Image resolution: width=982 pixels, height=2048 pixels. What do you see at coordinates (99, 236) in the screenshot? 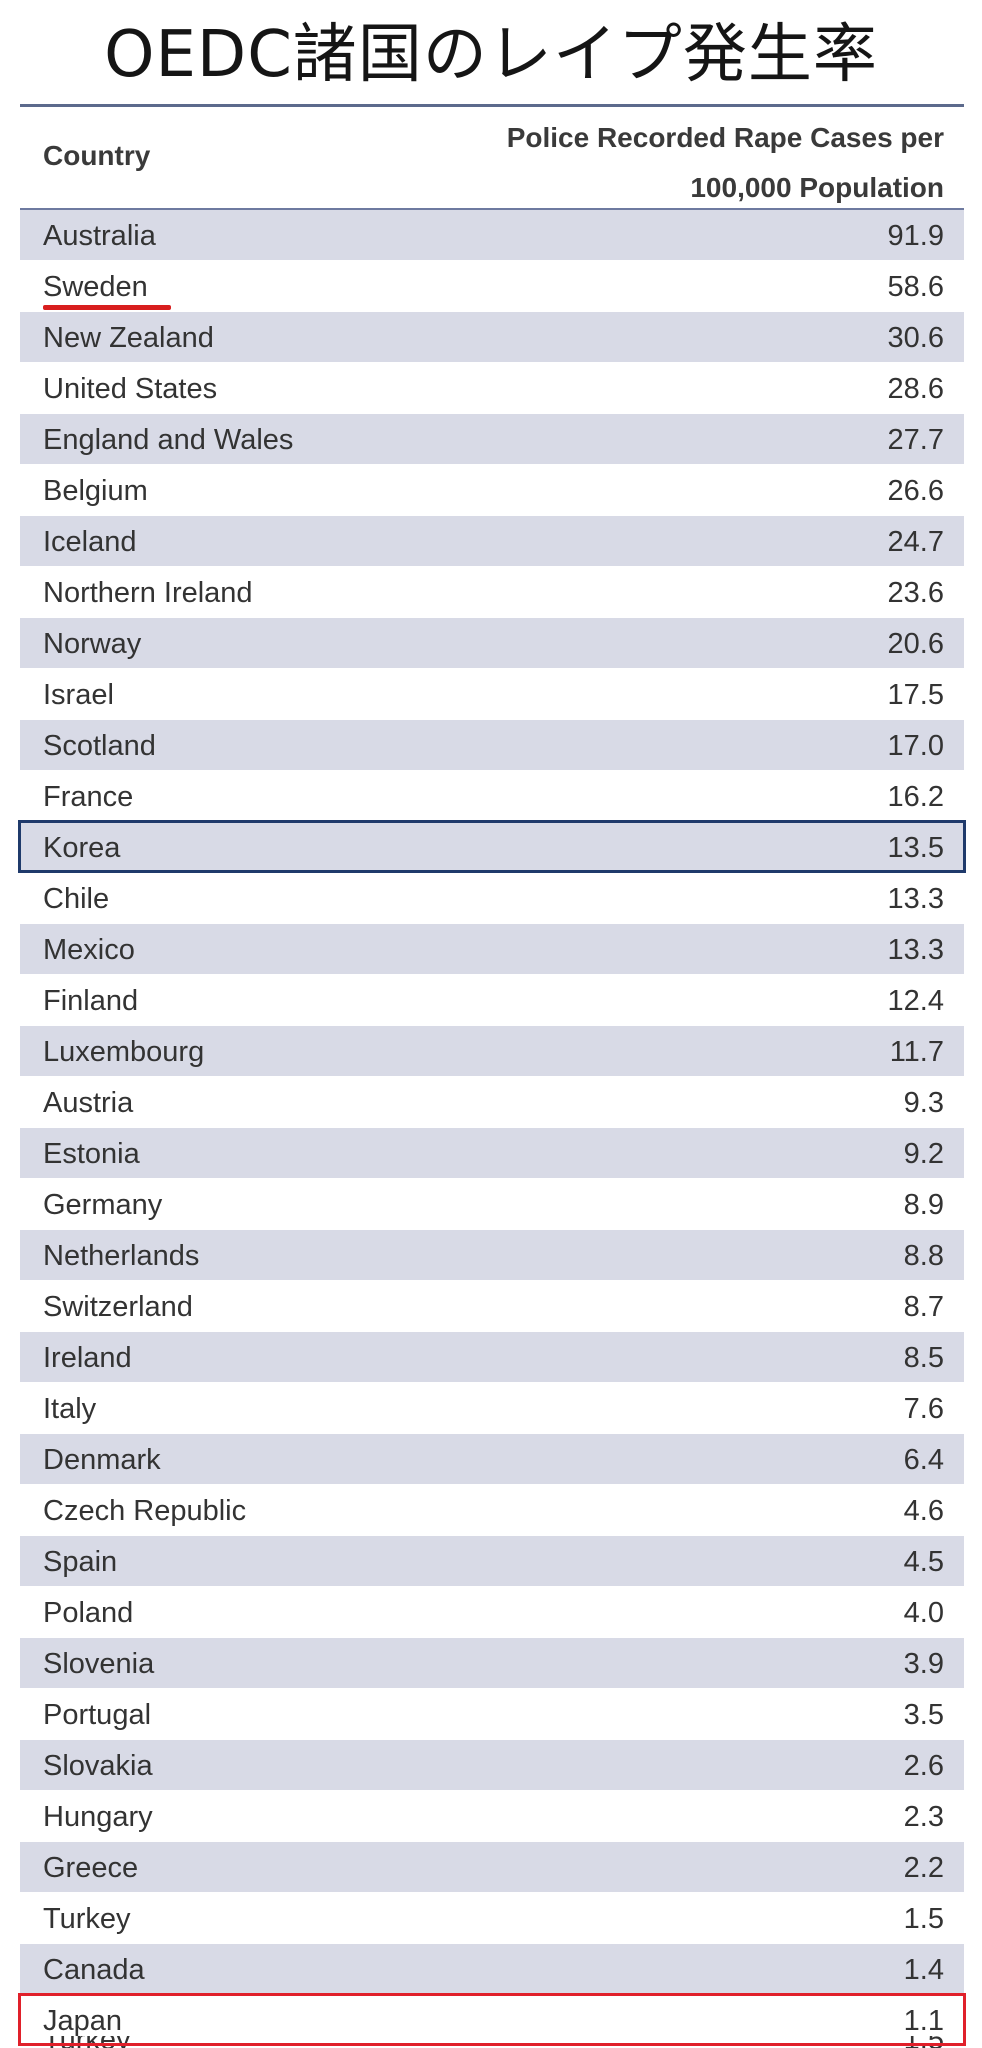
I see `country-cell: Australia` at bounding box center [99, 236].